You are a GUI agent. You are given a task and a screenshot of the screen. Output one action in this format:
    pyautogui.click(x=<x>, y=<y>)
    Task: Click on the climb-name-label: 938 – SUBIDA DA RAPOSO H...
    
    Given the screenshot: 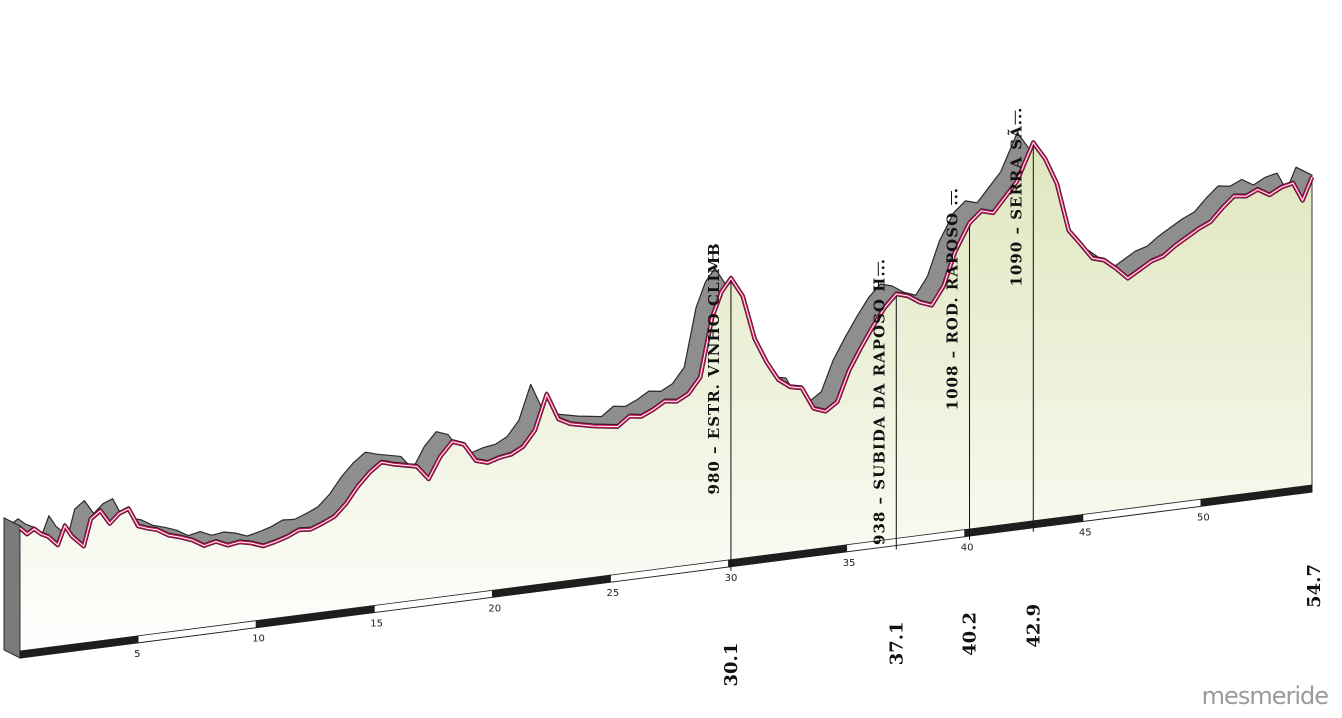 What is the action you would take?
    pyautogui.click(x=879, y=401)
    